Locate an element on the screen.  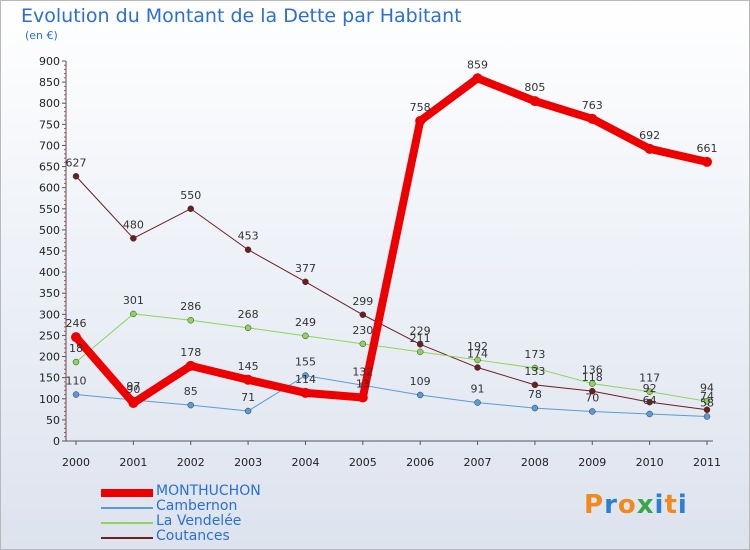
x-tick-label: 2000 is located at coordinates (76, 462).